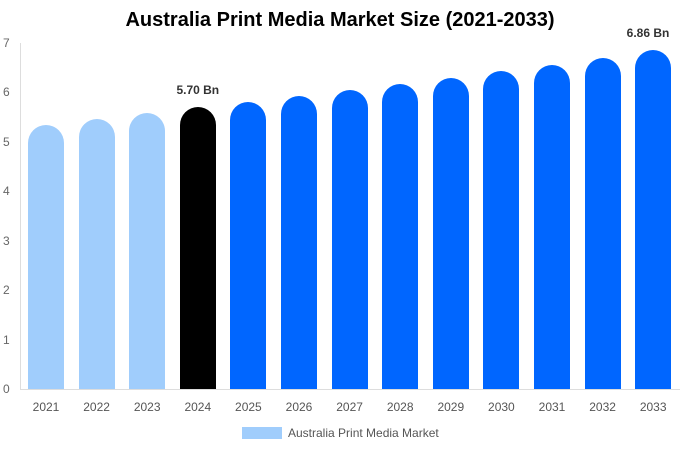 This screenshot has width=680, height=450. Describe the element at coordinates (20, 216) in the screenshot. I see `y-axis-line` at that location.